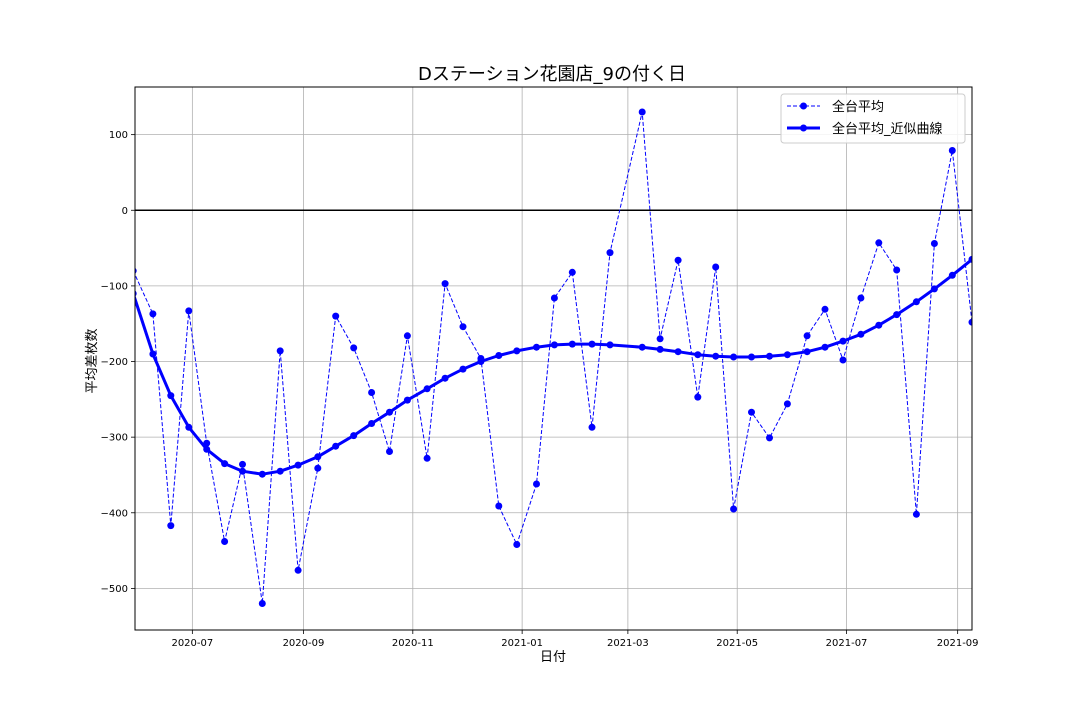 Image resolution: width=1080 pixels, height=720 pixels. Describe the element at coordinates (847, 643) in the screenshot. I see `x-tick-label: 2021-07` at that location.